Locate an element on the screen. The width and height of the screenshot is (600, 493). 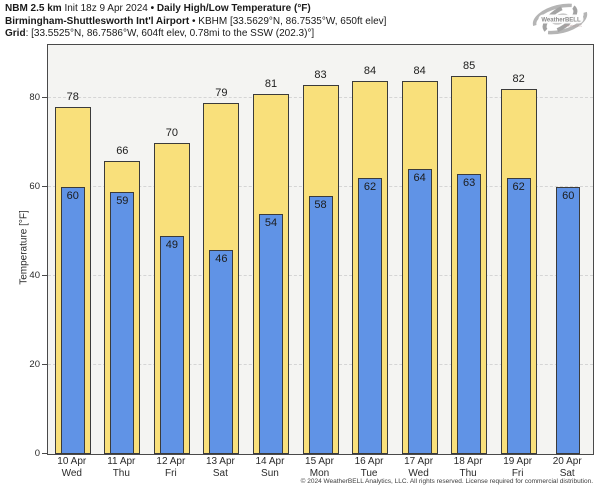
y-tick-label-40: 40 is located at coordinates (34, 276).